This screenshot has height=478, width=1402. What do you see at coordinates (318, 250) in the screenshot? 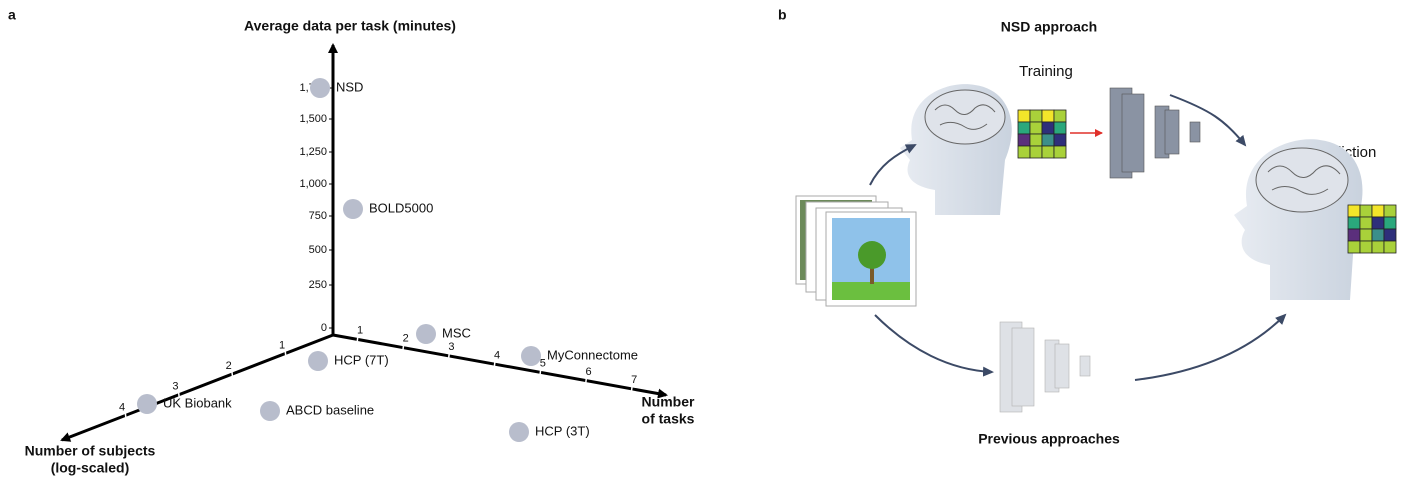
I see `y-tick-label: 500` at bounding box center [318, 250].